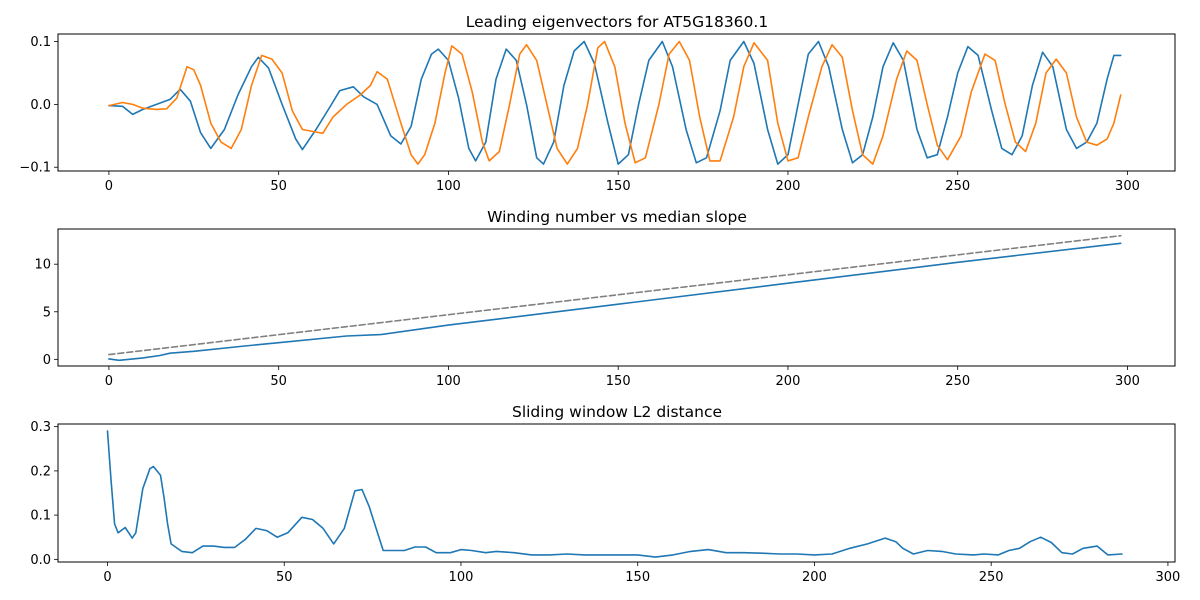  I want to click on panel-title: Sliding window L2 distance, so click(617, 412).